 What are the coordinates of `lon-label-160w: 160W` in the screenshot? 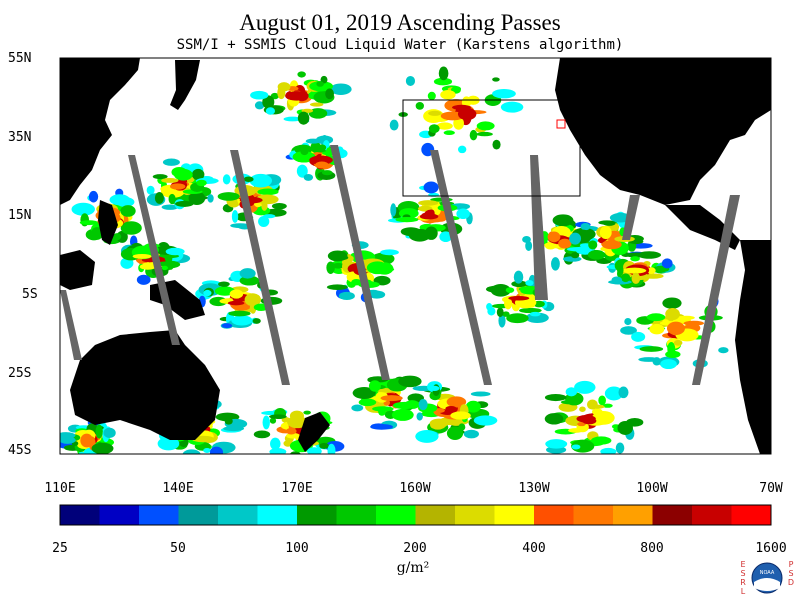 It's located at (415, 488).